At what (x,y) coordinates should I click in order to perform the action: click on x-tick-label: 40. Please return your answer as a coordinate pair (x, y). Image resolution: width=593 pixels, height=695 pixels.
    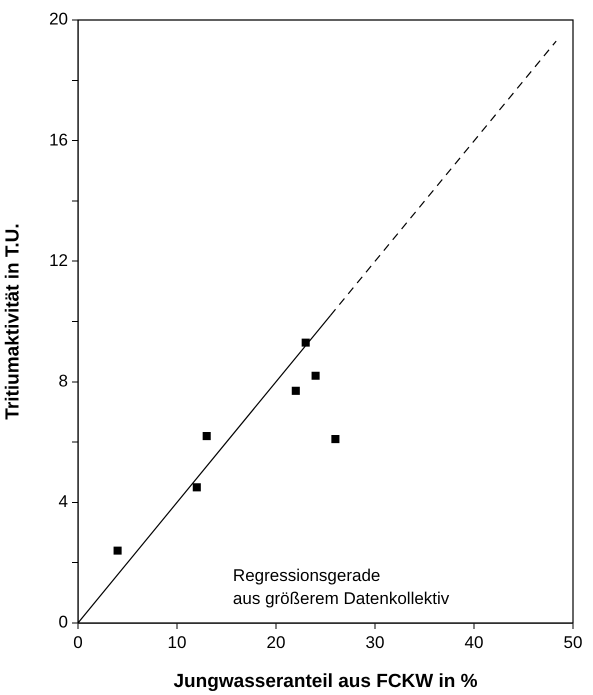
    Looking at the image, I should click on (474, 642).